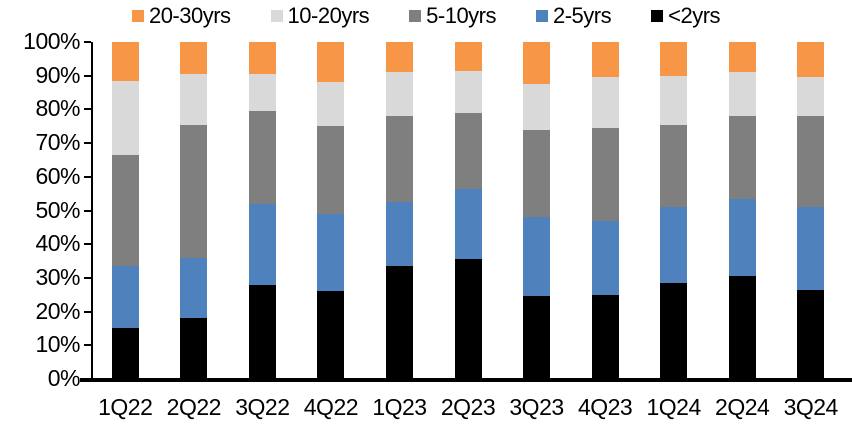  I want to click on x-tick-label-1Q23: 1Q23, so click(399, 407).